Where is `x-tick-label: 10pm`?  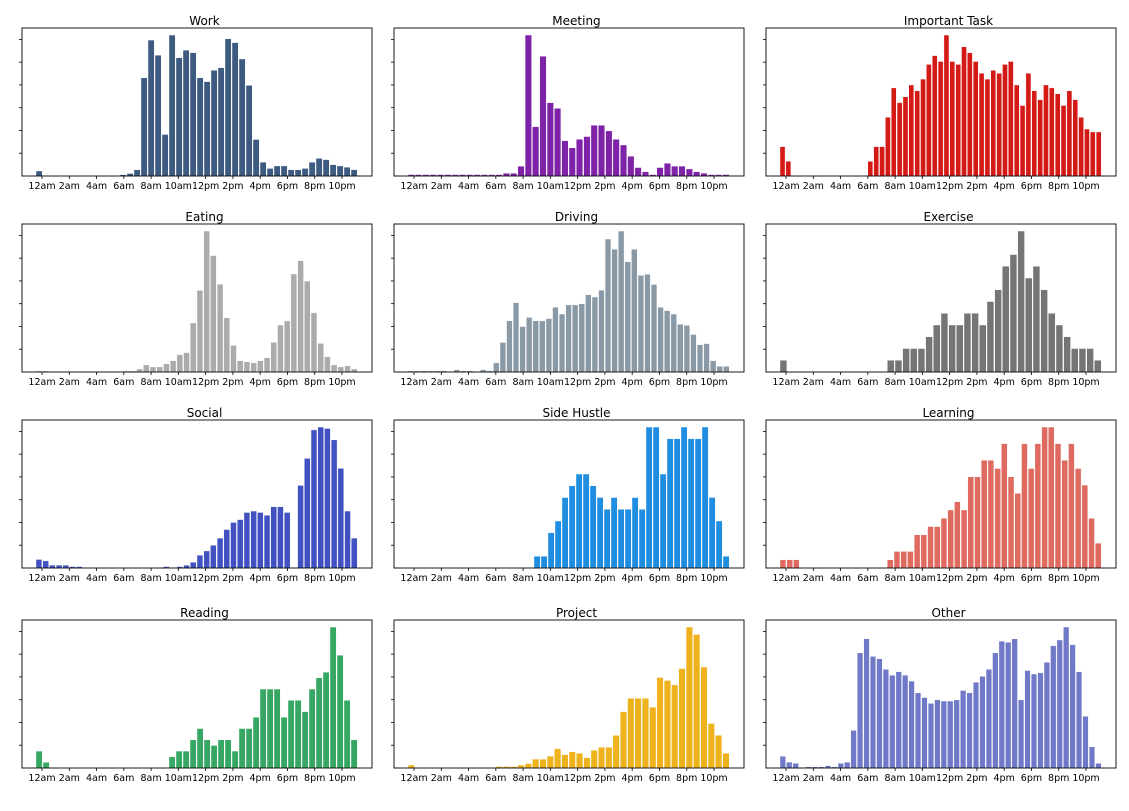 x-tick-label: 10pm is located at coordinates (713, 778).